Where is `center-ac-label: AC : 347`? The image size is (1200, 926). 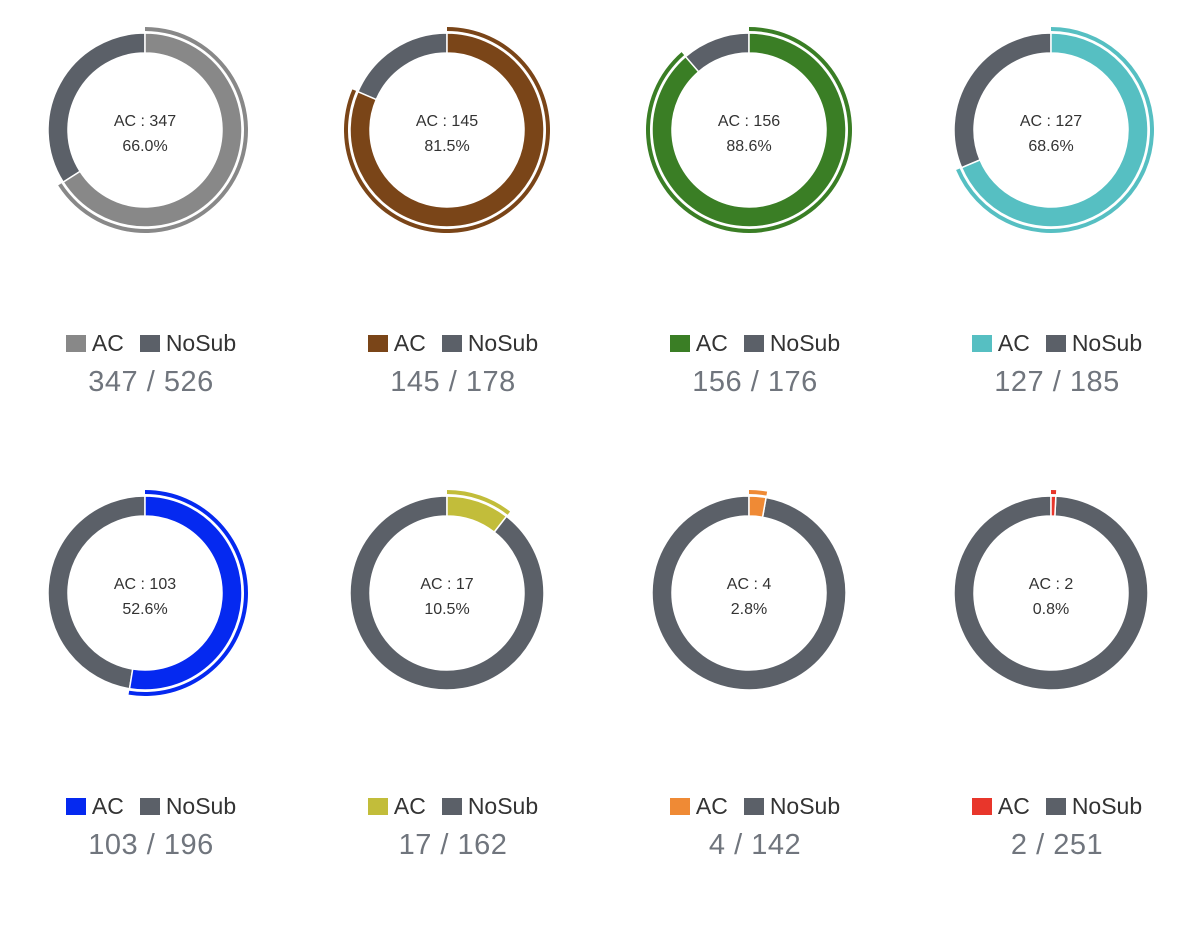
center-ac-label: AC : 347 is located at coordinates (145, 121).